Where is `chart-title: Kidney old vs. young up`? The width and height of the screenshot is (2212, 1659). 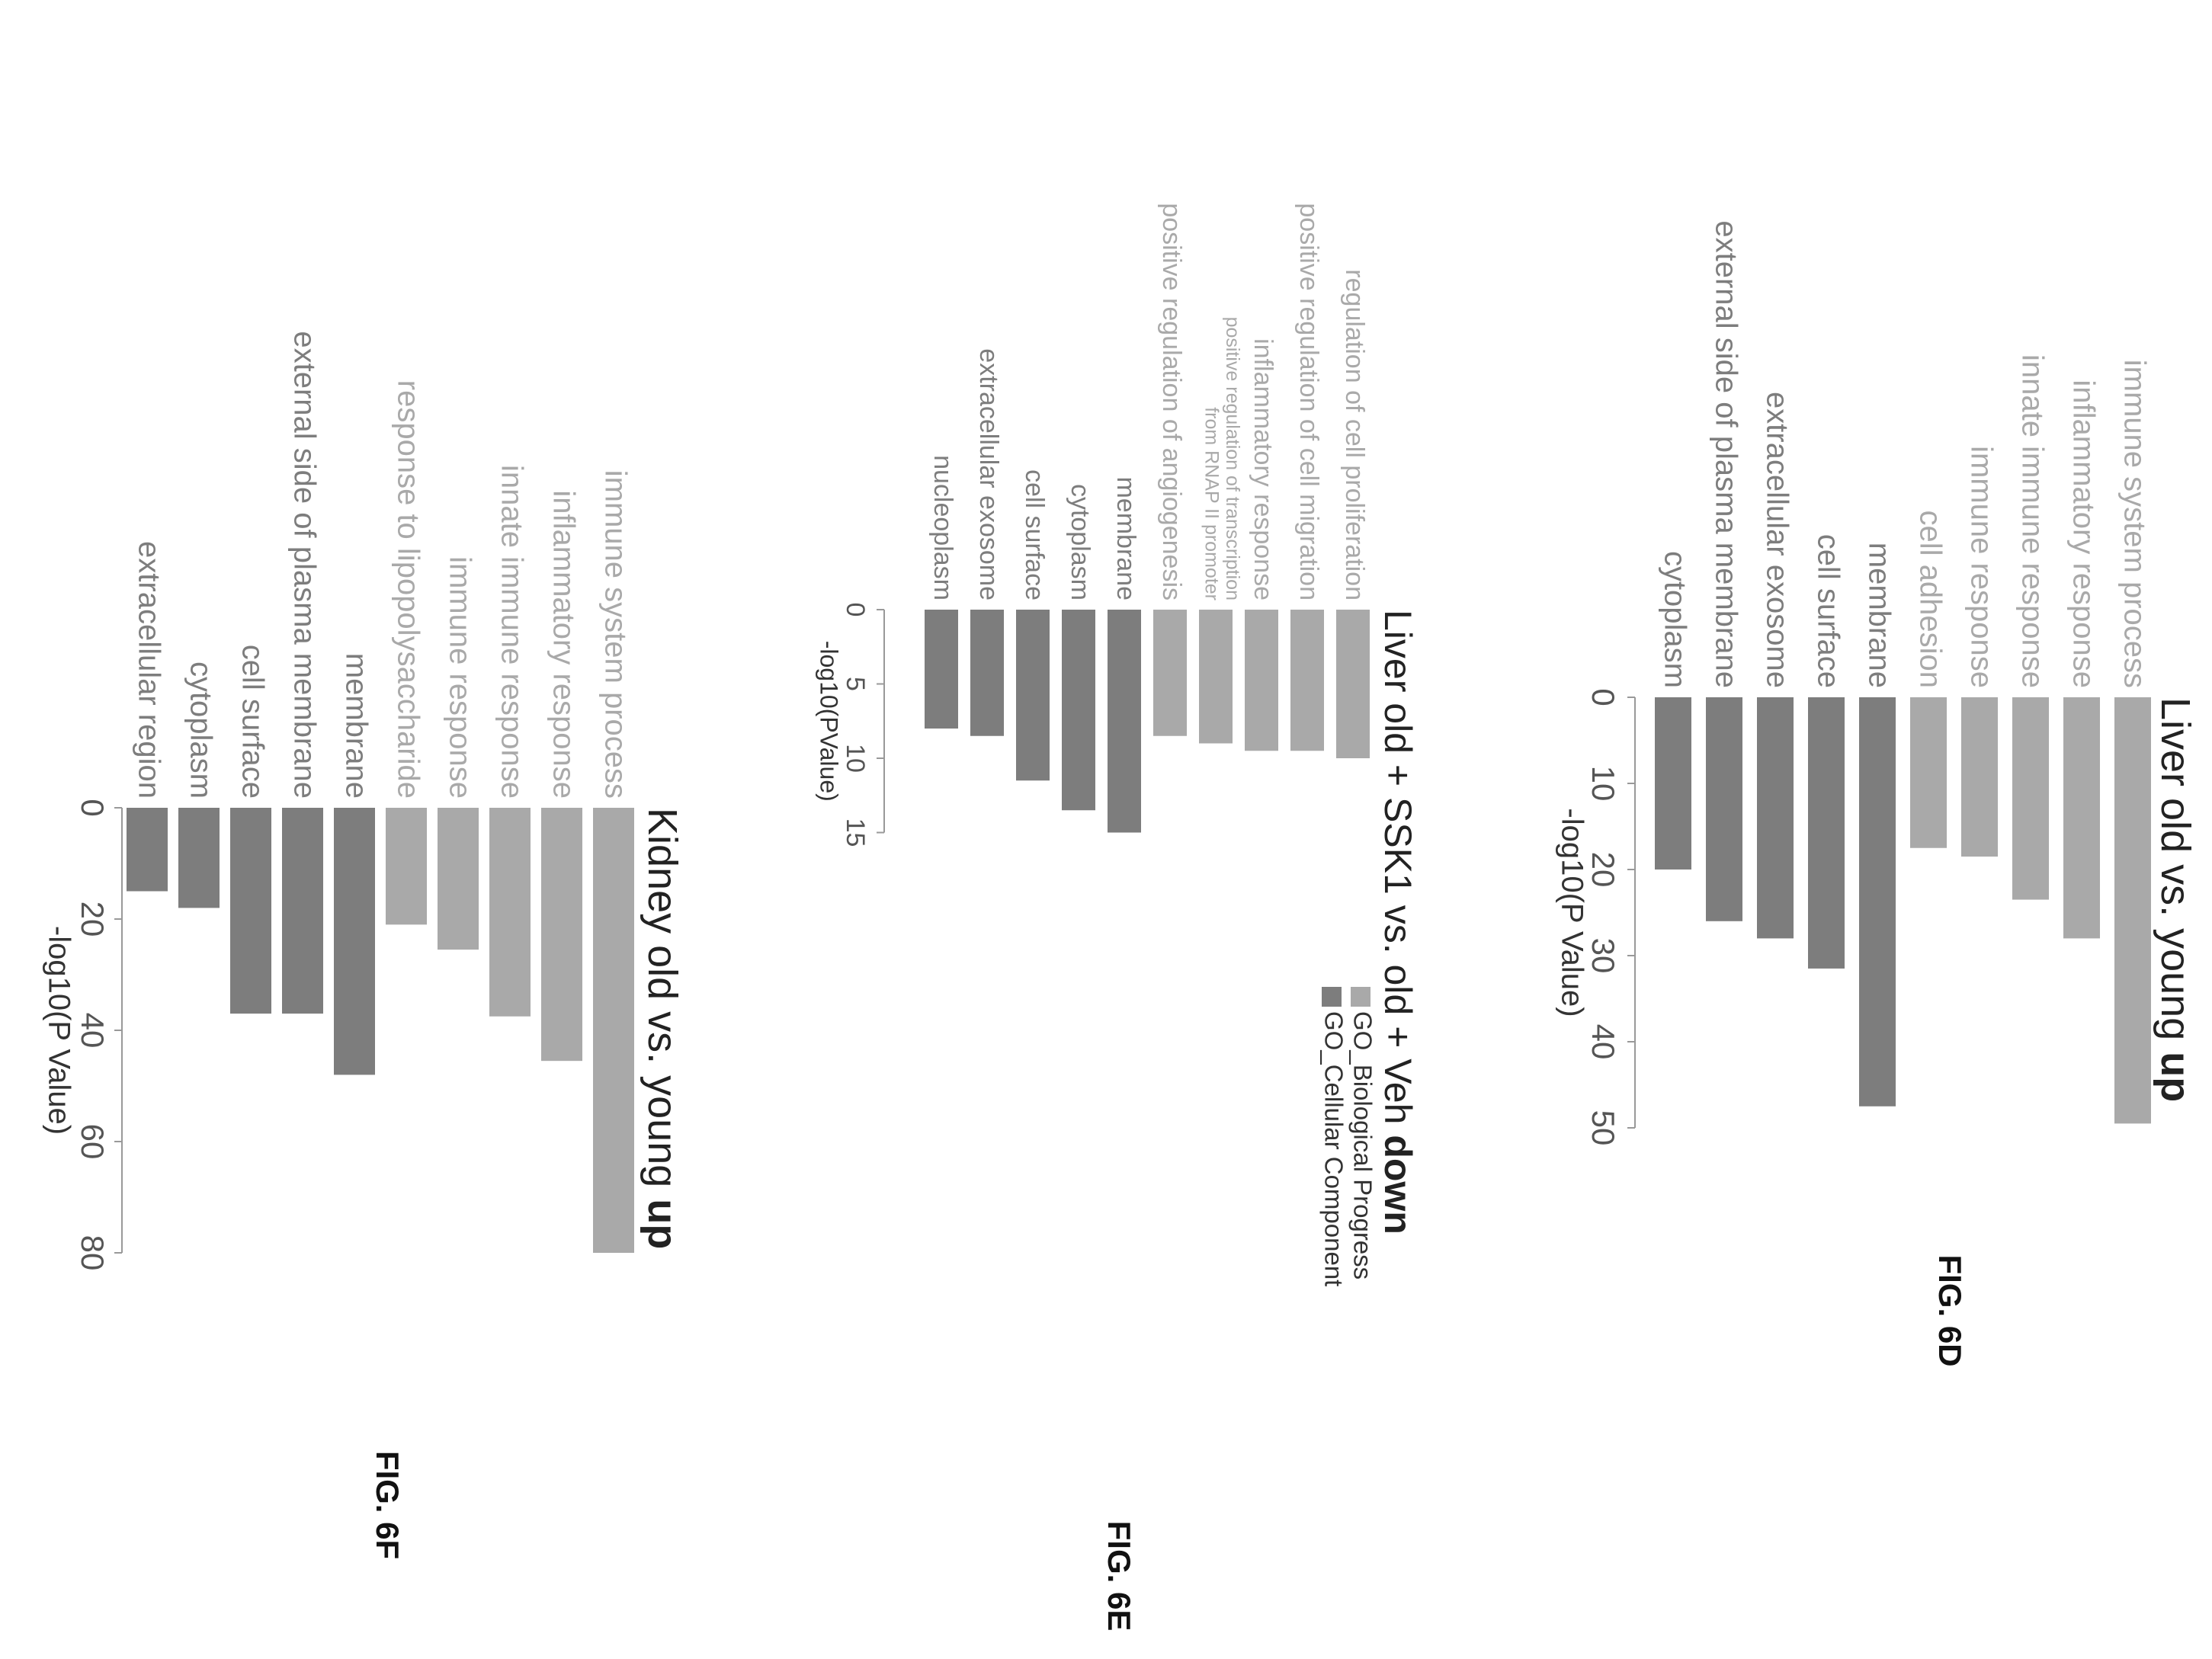 chart-title: Kidney old vs. young up is located at coordinates (662, 1028).